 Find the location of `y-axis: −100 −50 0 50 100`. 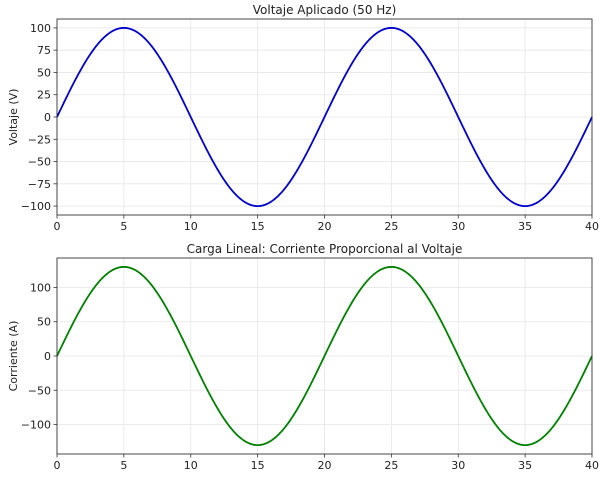

y-axis: −100 −50 0 50 100 is located at coordinates (39, 356).